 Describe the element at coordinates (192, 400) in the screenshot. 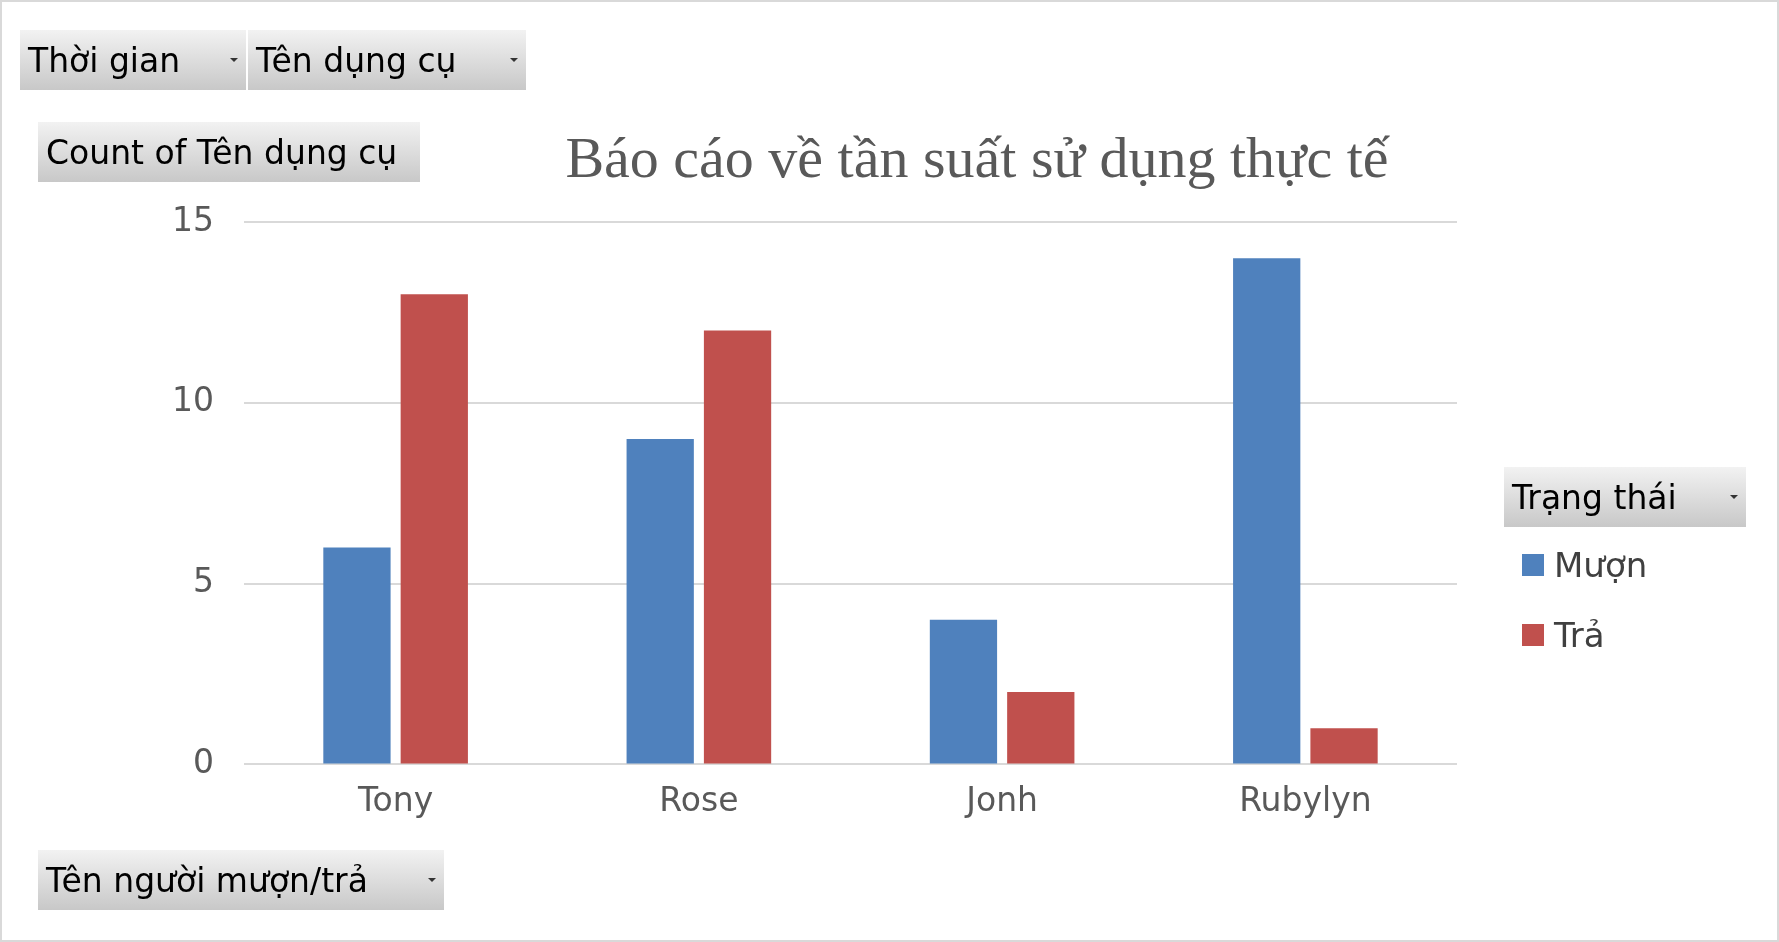

I see `y-tick-label: 10` at that location.